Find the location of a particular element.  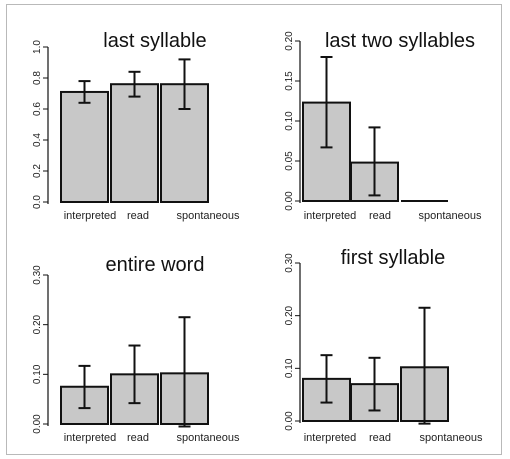

y-tick-label: 1.0 is located at coordinates (37, 47).